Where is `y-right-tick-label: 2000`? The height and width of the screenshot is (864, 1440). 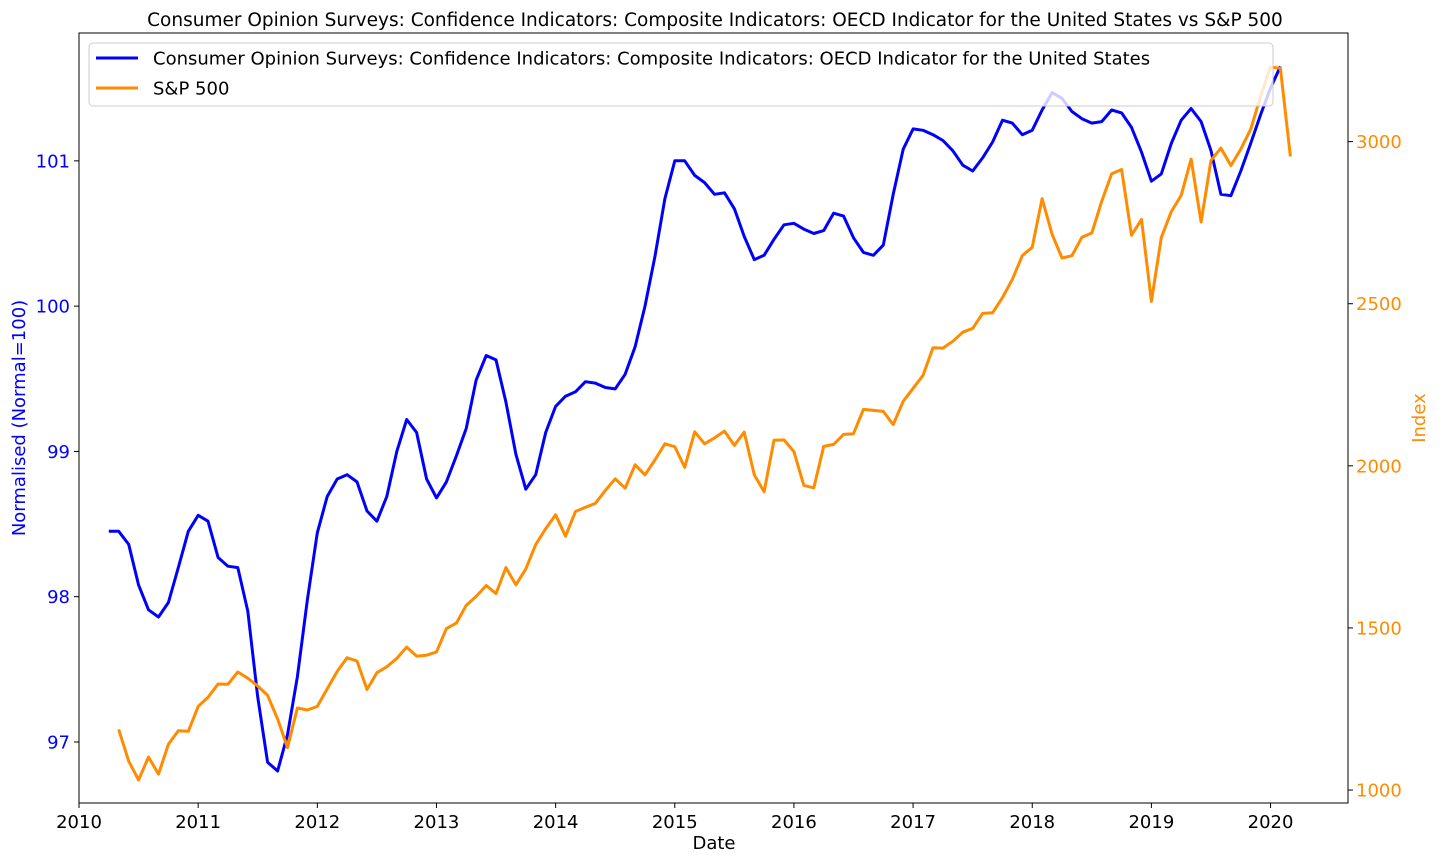
y-right-tick-label: 2000 is located at coordinates (1379, 466).